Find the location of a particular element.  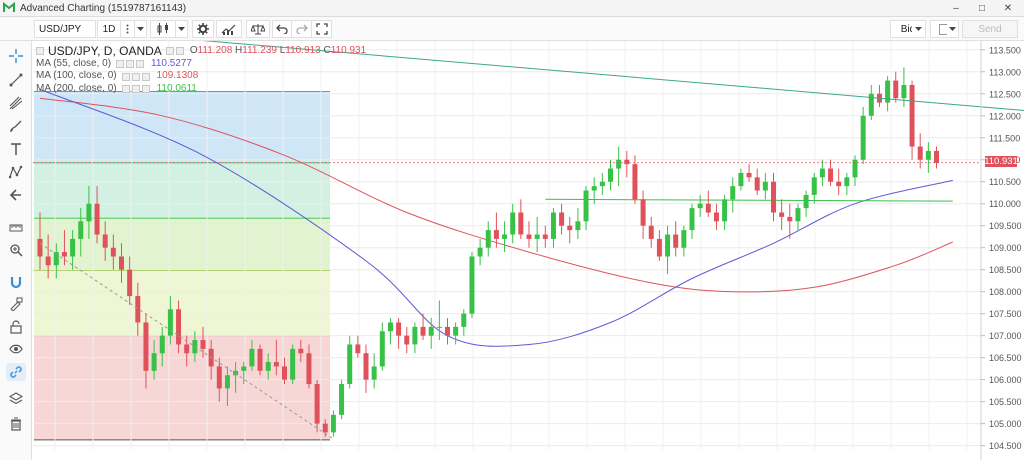

price-tick-label: 105.500 is located at coordinates (1005, 402).